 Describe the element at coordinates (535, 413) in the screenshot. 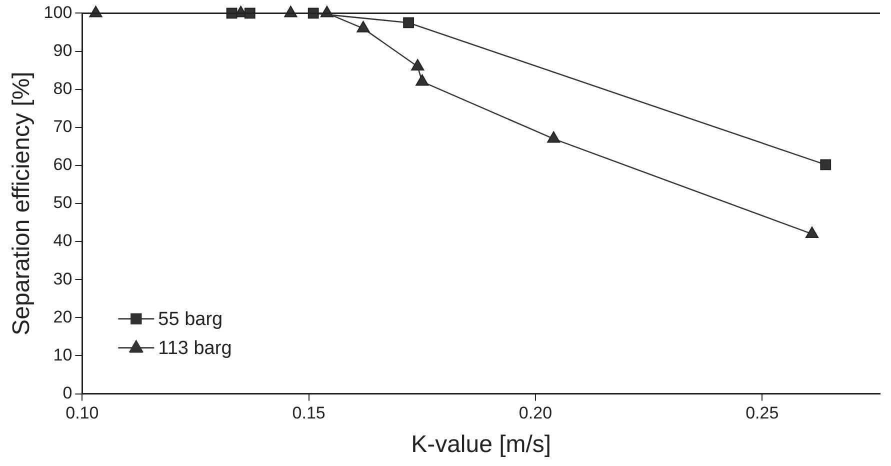

I see `x-tick-label: 0.20` at that location.